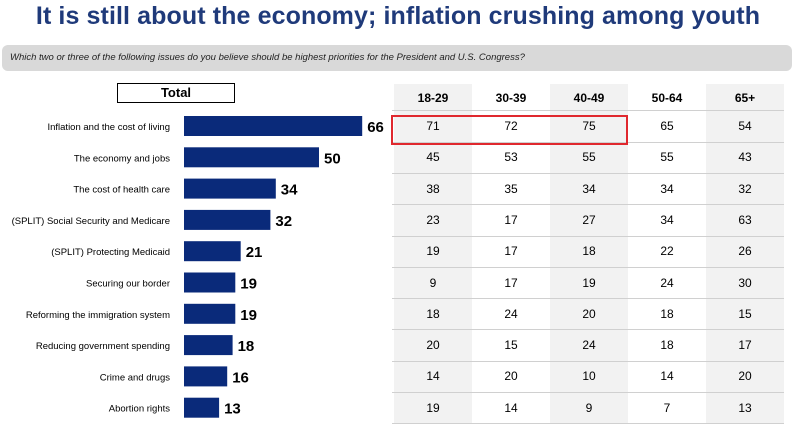  I want to click on category-label: (SPLIT) Protecting Medicaid, so click(110, 252).